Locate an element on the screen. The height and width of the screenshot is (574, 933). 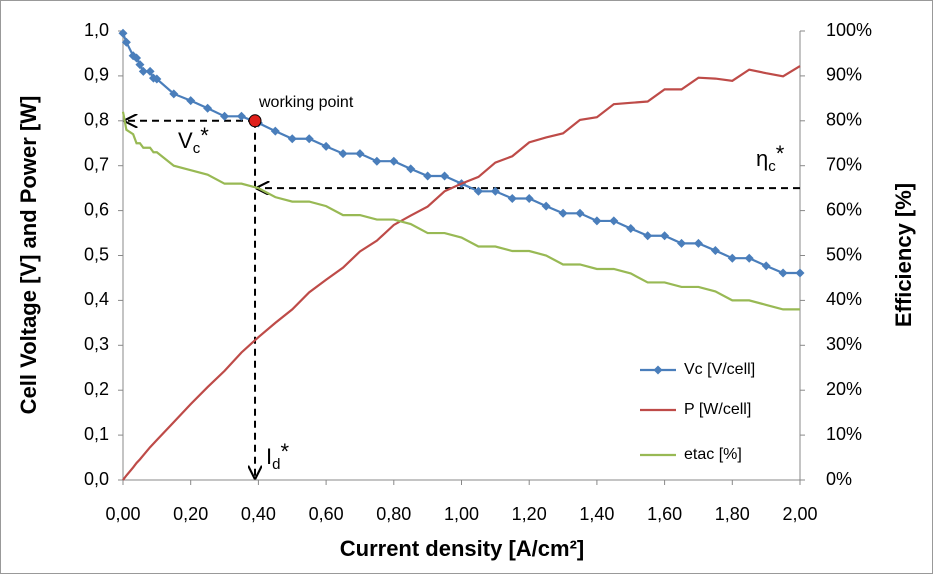
x-tick-label: 1,20 is located at coordinates (529, 514).